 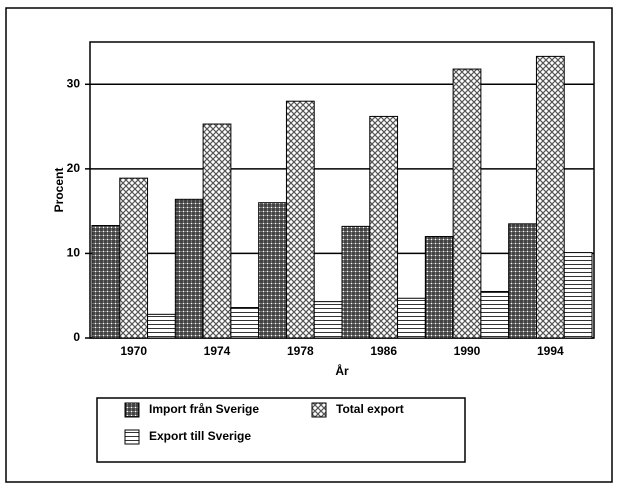 What do you see at coordinates (467, 351) in the screenshot?
I see `x-tick-label: 1990` at bounding box center [467, 351].